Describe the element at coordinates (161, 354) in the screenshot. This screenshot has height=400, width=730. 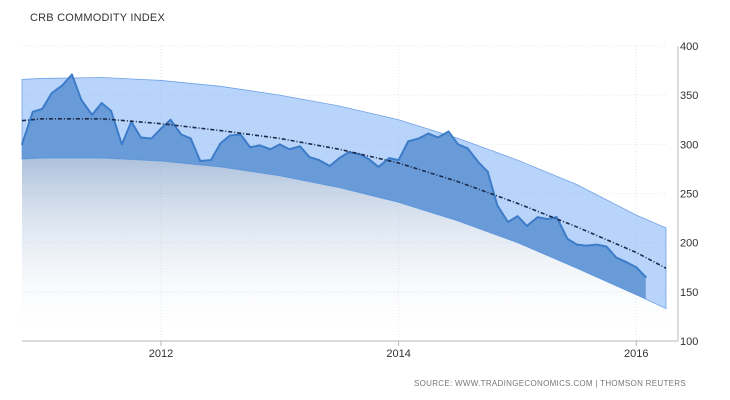
I see `x-tick-label: 2012` at that location.